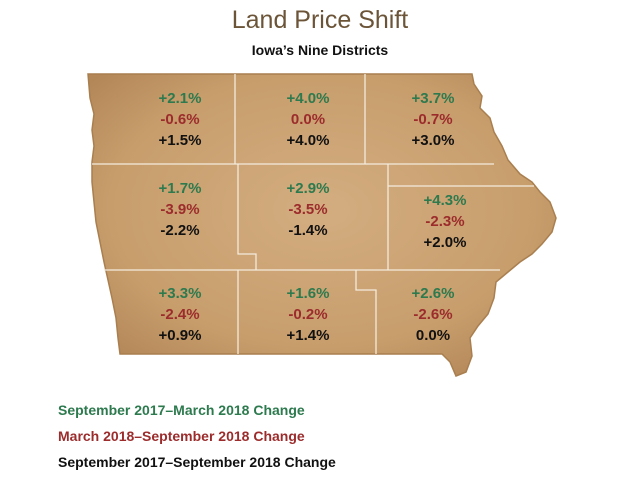 Image resolution: width=640 pixels, height=480 pixels. Describe the element at coordinates (181, 436) in the screenshot. I see `legend-series-2: March 2018–September 2018 Change` at that location.